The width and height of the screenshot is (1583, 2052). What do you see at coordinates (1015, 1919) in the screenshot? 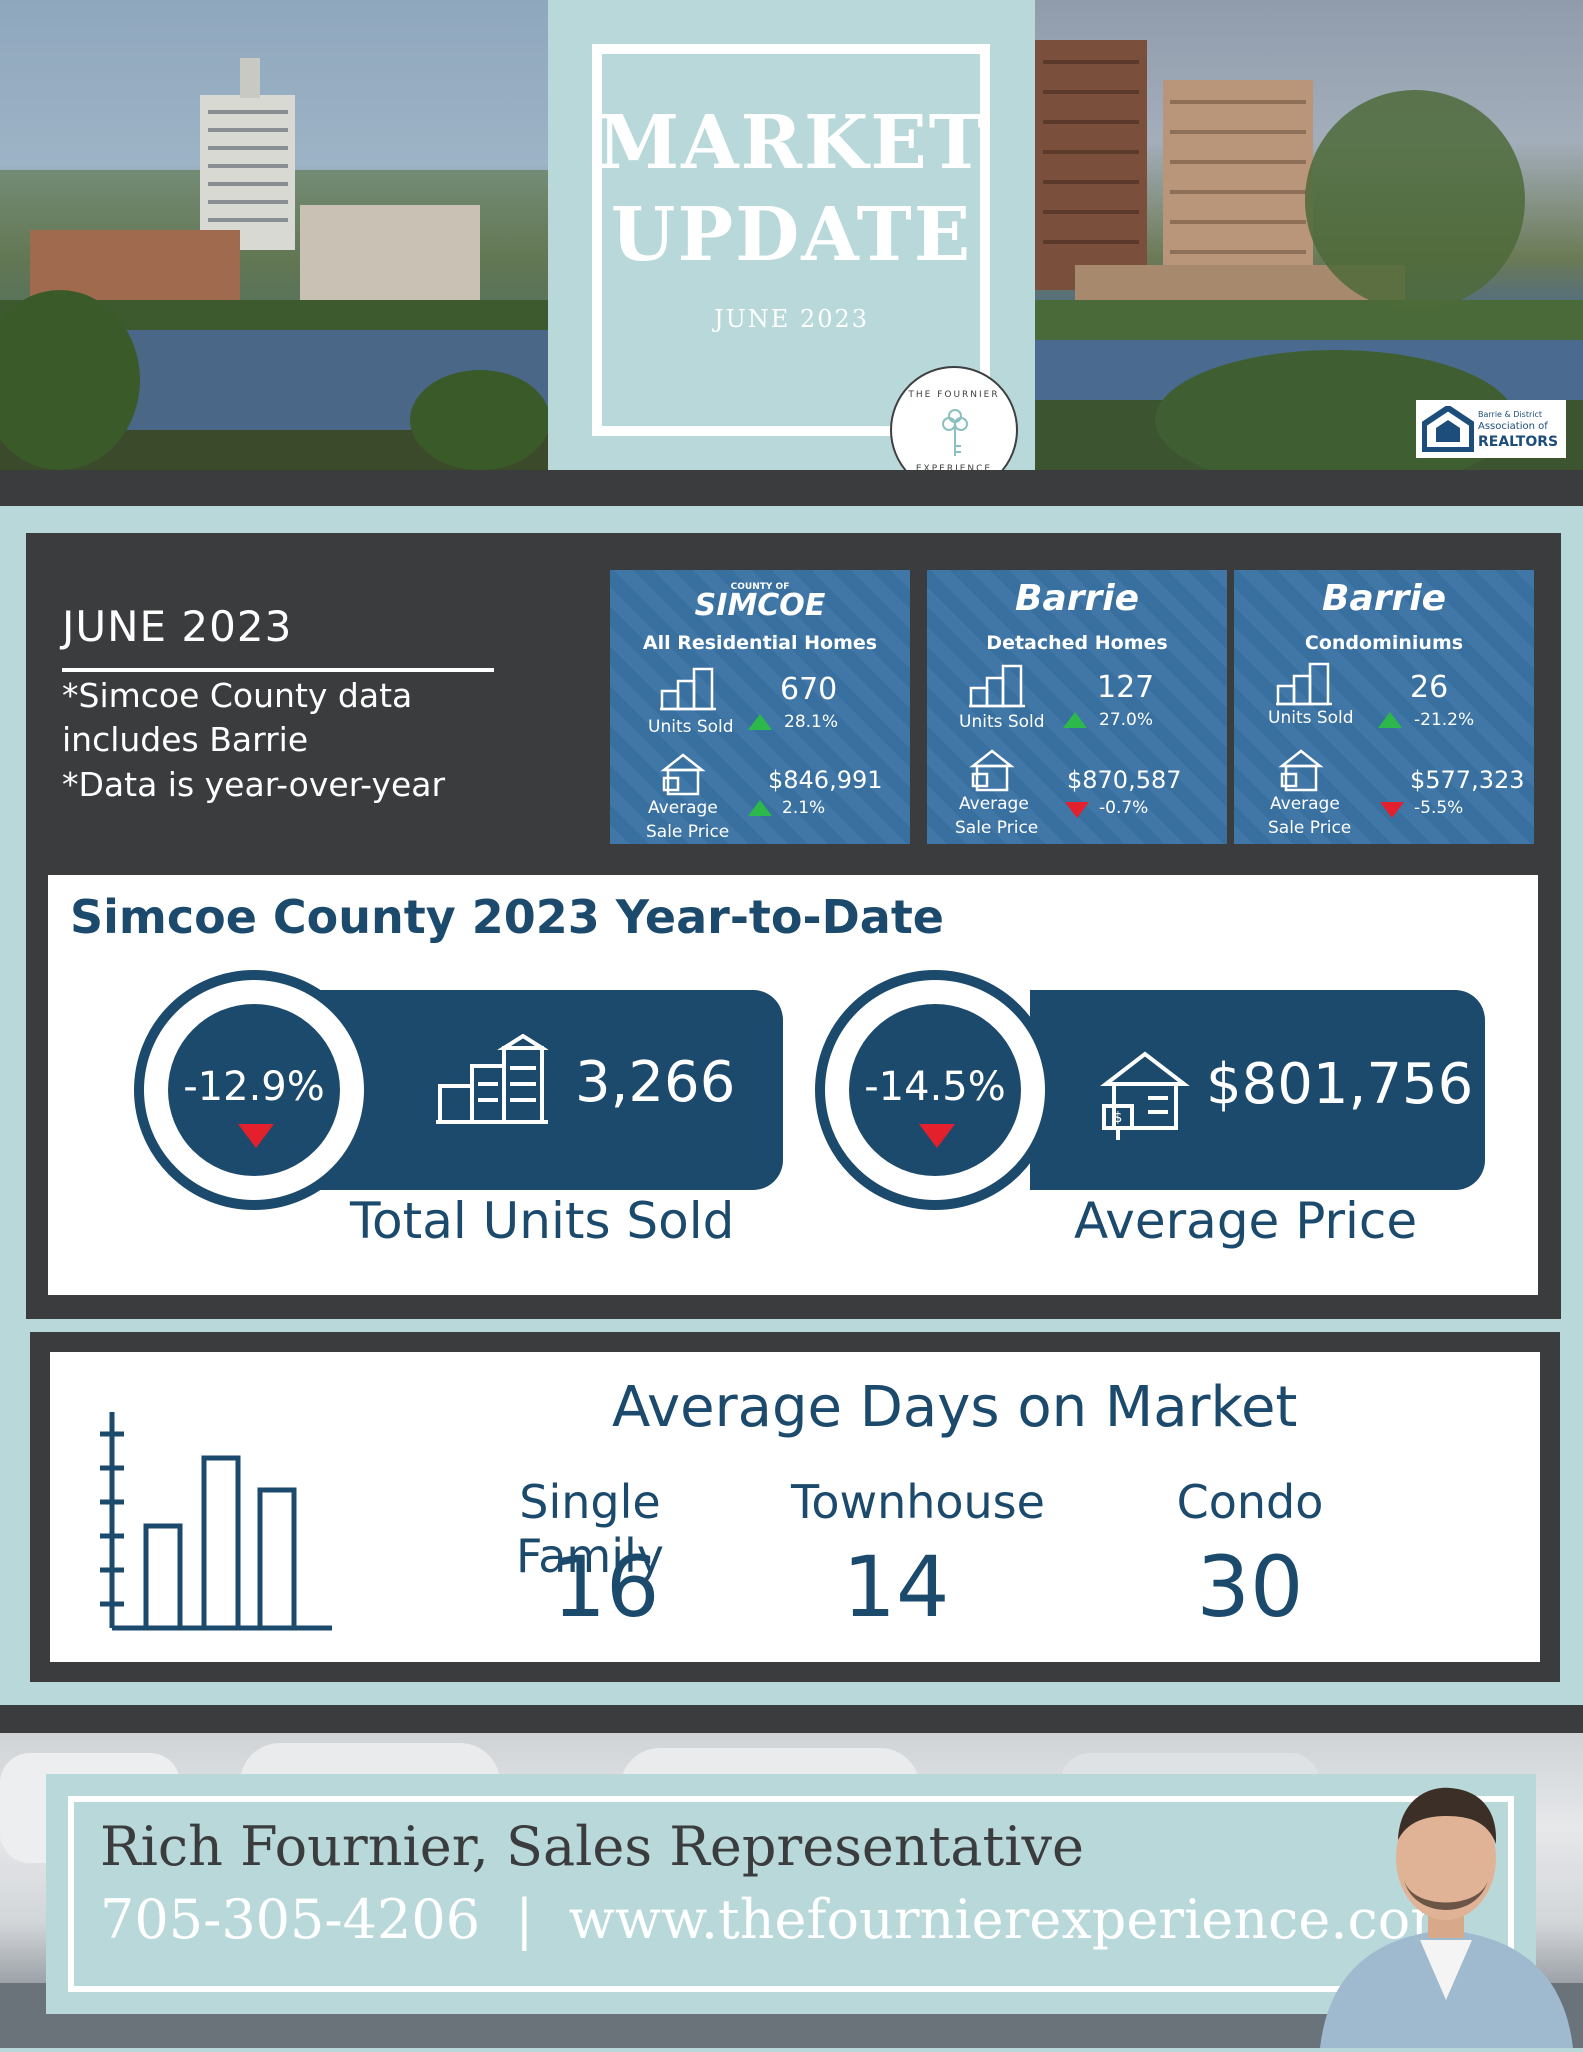
I see `website-link: www.thefournierexperience.com` at bounding box center [1015, 1919].